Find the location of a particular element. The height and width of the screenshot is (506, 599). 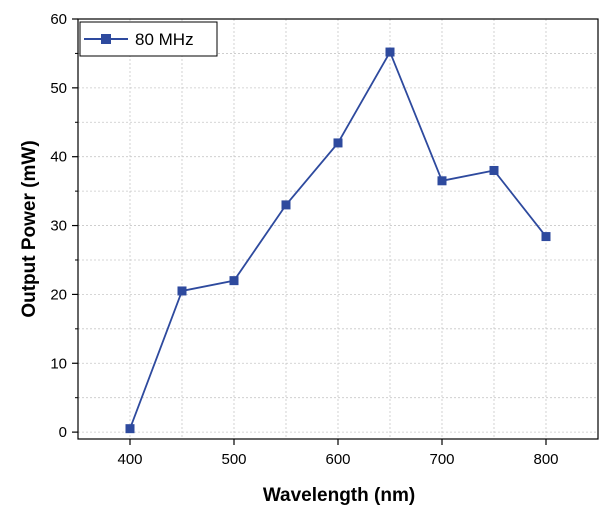

x-axis-title: Wavelength (nm) is located at coordinates (339, 495).